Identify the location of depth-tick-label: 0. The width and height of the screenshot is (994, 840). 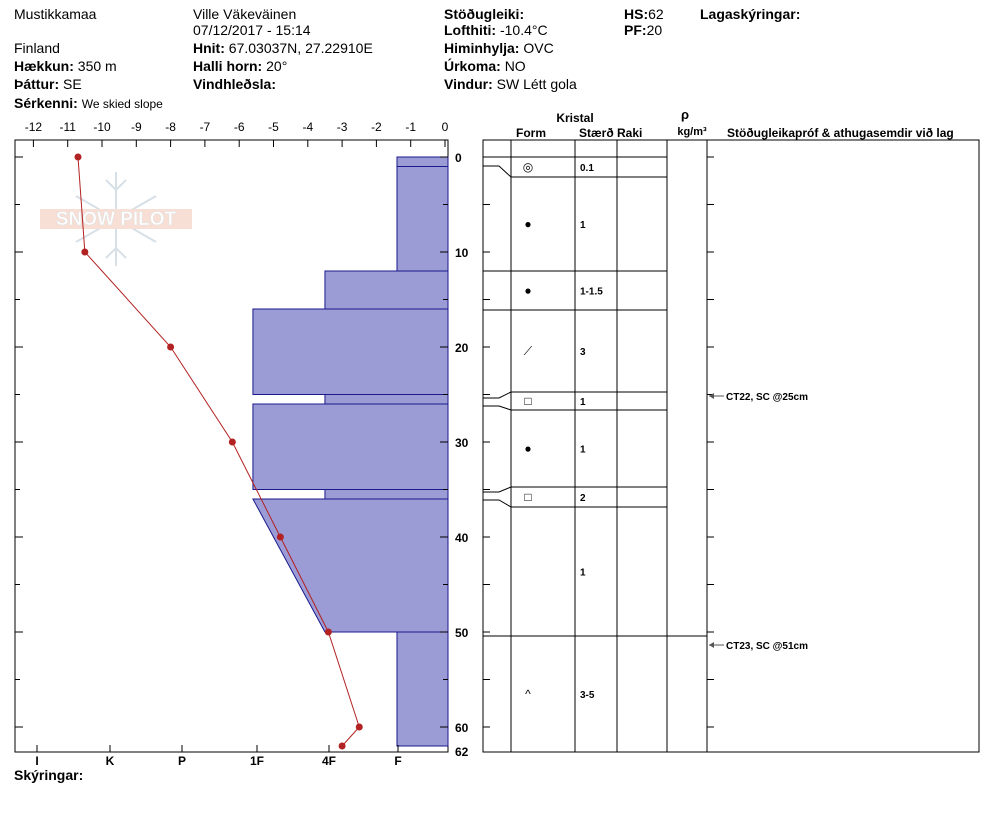
(458, 158).